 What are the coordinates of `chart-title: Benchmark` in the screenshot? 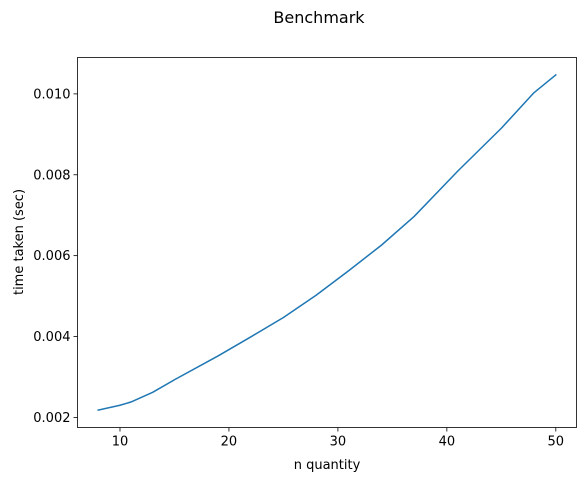 It's located at (319, 17).